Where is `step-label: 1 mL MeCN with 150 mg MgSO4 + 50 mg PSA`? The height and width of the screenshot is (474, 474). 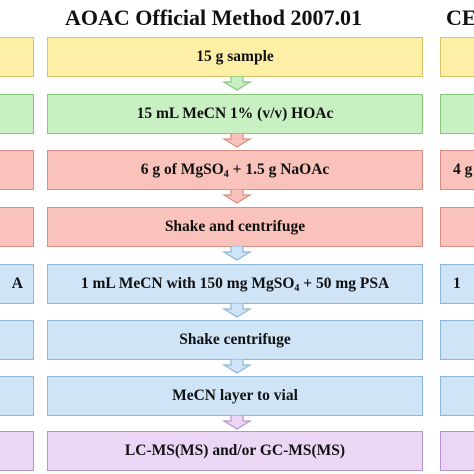
step-label: 1 mL MeCN with 150 mg MgSO4 + 50 mg PSA is located at coordinates (235, 284).